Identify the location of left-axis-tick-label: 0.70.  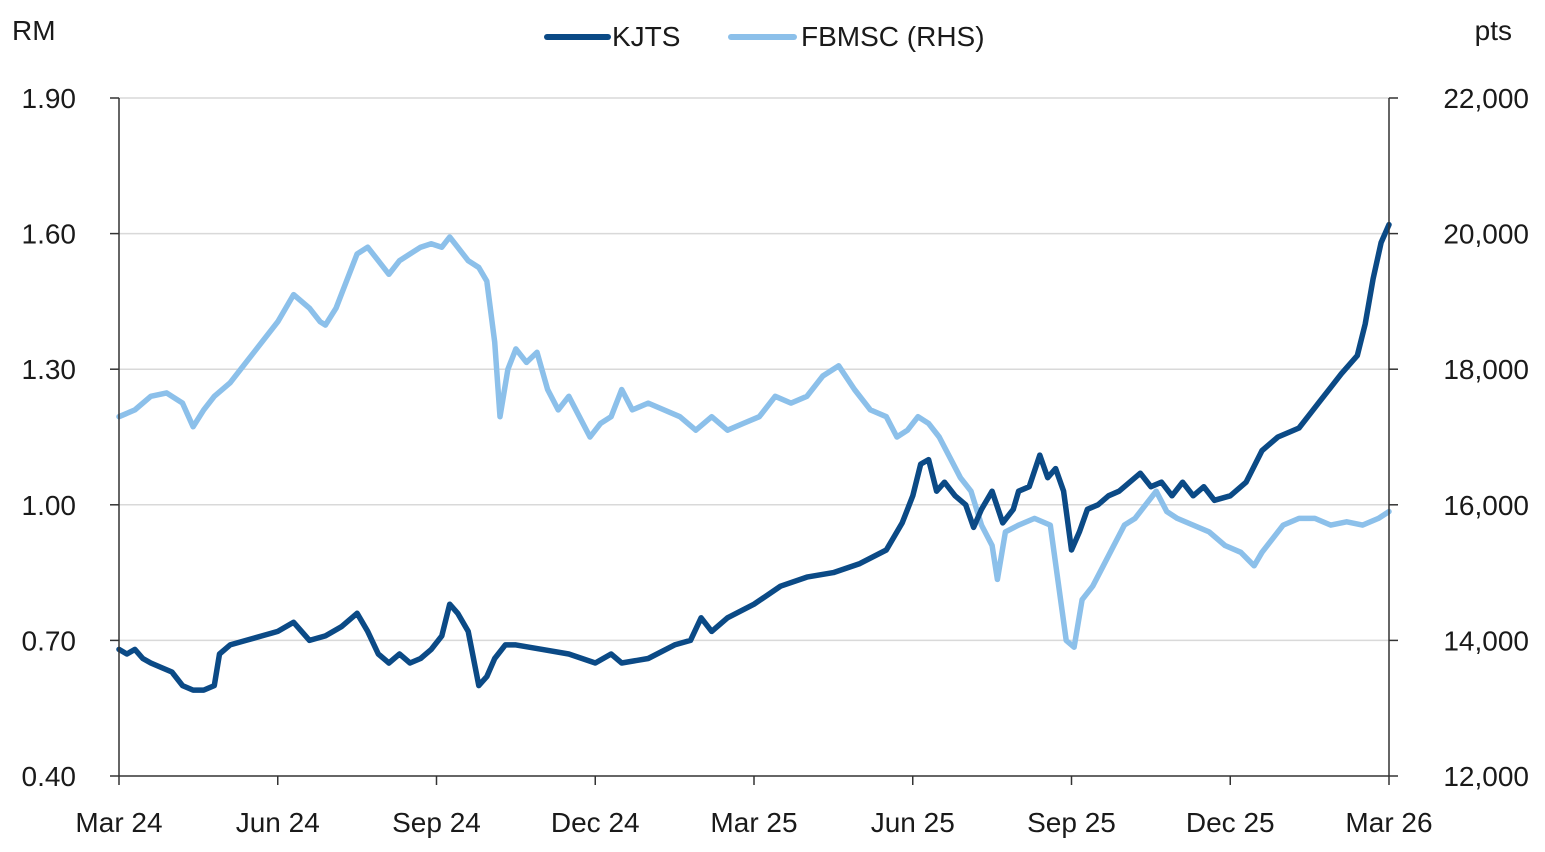
(49, 640).